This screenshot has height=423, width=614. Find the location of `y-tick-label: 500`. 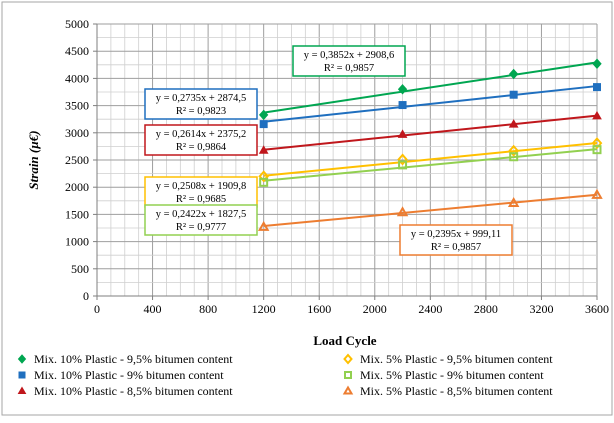

y-tick-label: 500 is located at coordinates (80, 269).